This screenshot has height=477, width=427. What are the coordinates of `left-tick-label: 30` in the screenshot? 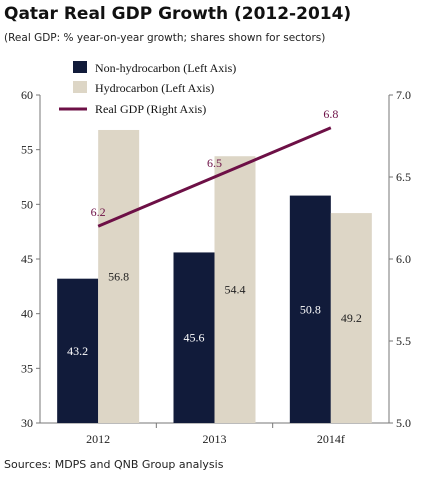 It's located at (27, 423).